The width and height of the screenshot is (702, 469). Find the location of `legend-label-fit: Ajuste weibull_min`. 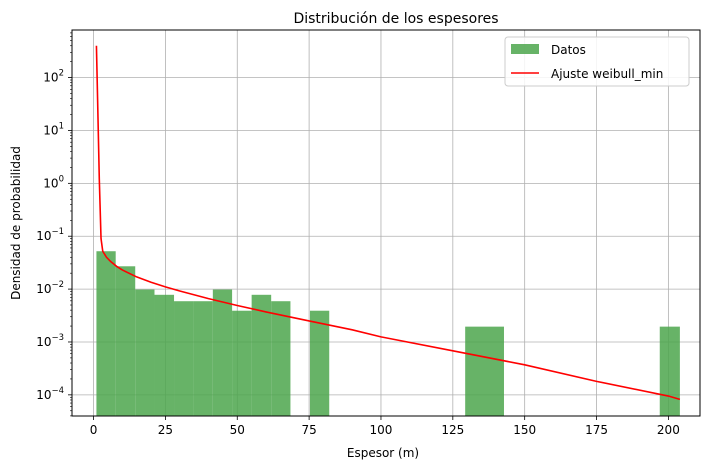

legend-label-fit: Ajuste weibull_min is located at coordinates (607, 74).